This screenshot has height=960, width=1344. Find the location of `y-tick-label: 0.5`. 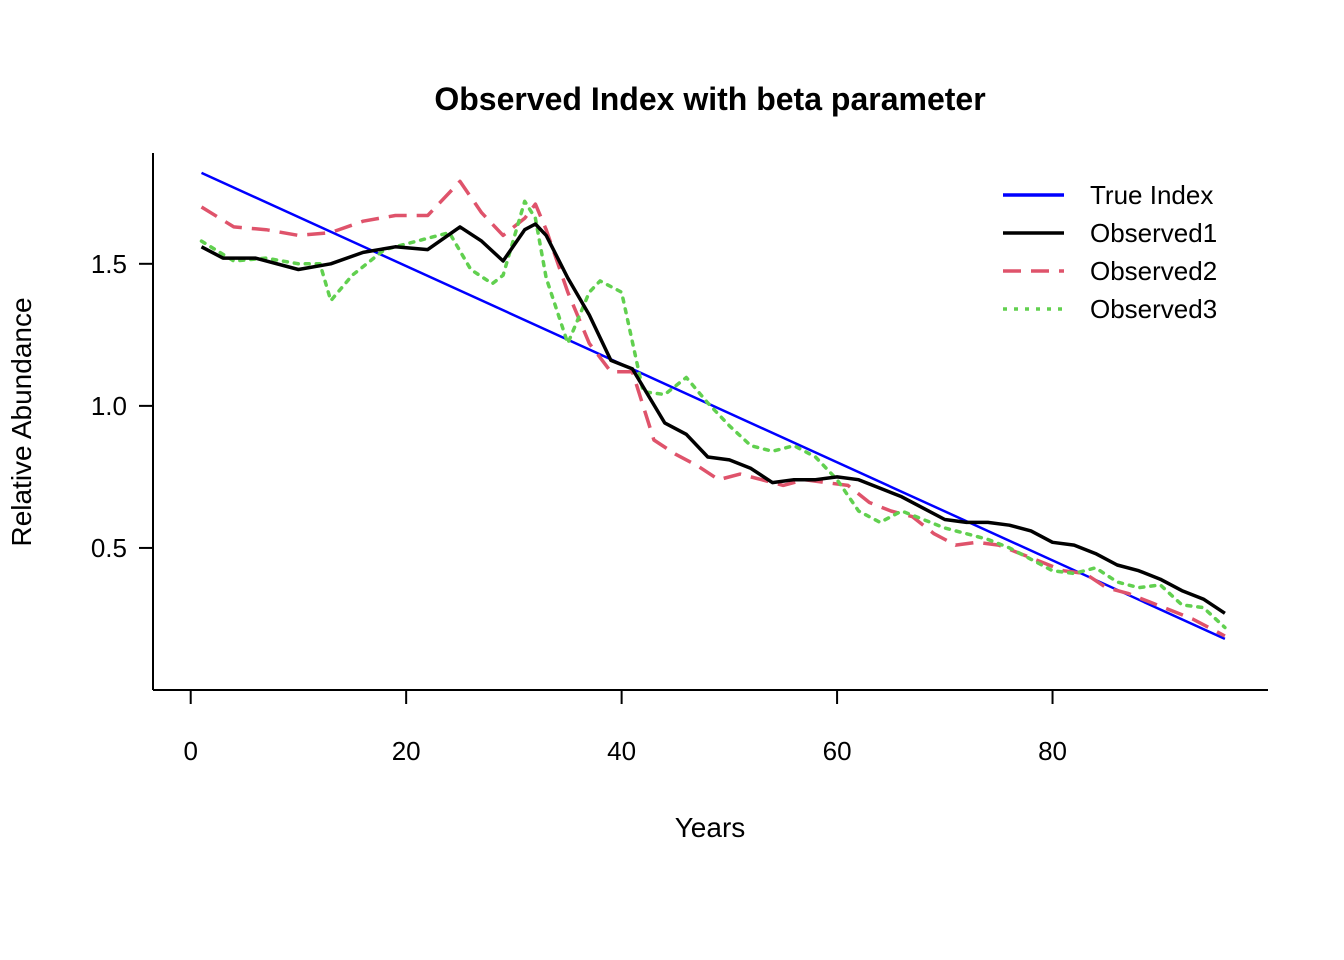

y-tick-label: 0.5 is located at coordinates (109, 548).